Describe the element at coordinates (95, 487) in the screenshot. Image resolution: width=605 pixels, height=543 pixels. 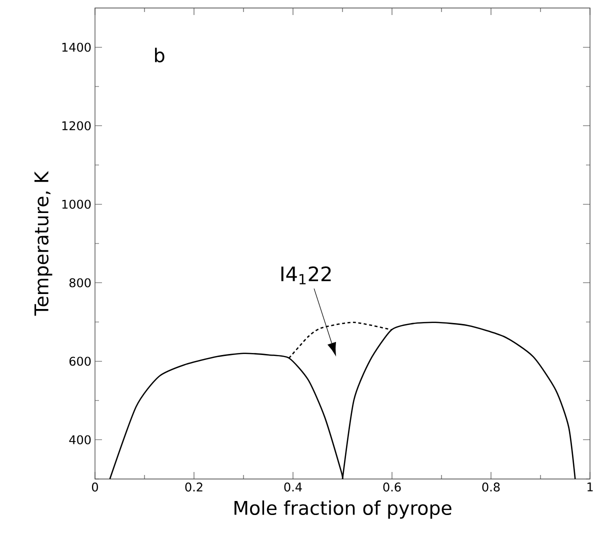
I see `x-tick-label: 0` at that location.